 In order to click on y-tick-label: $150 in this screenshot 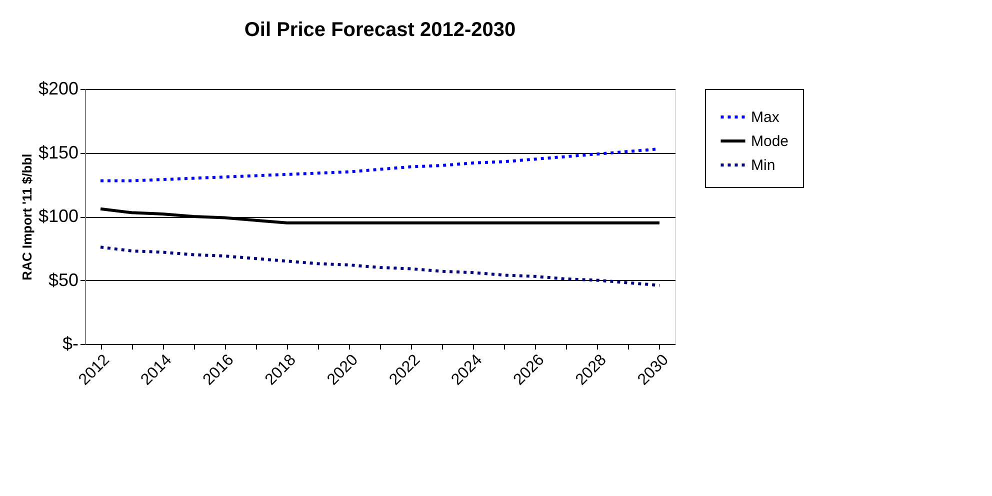, I will do `click(58, 152)`.